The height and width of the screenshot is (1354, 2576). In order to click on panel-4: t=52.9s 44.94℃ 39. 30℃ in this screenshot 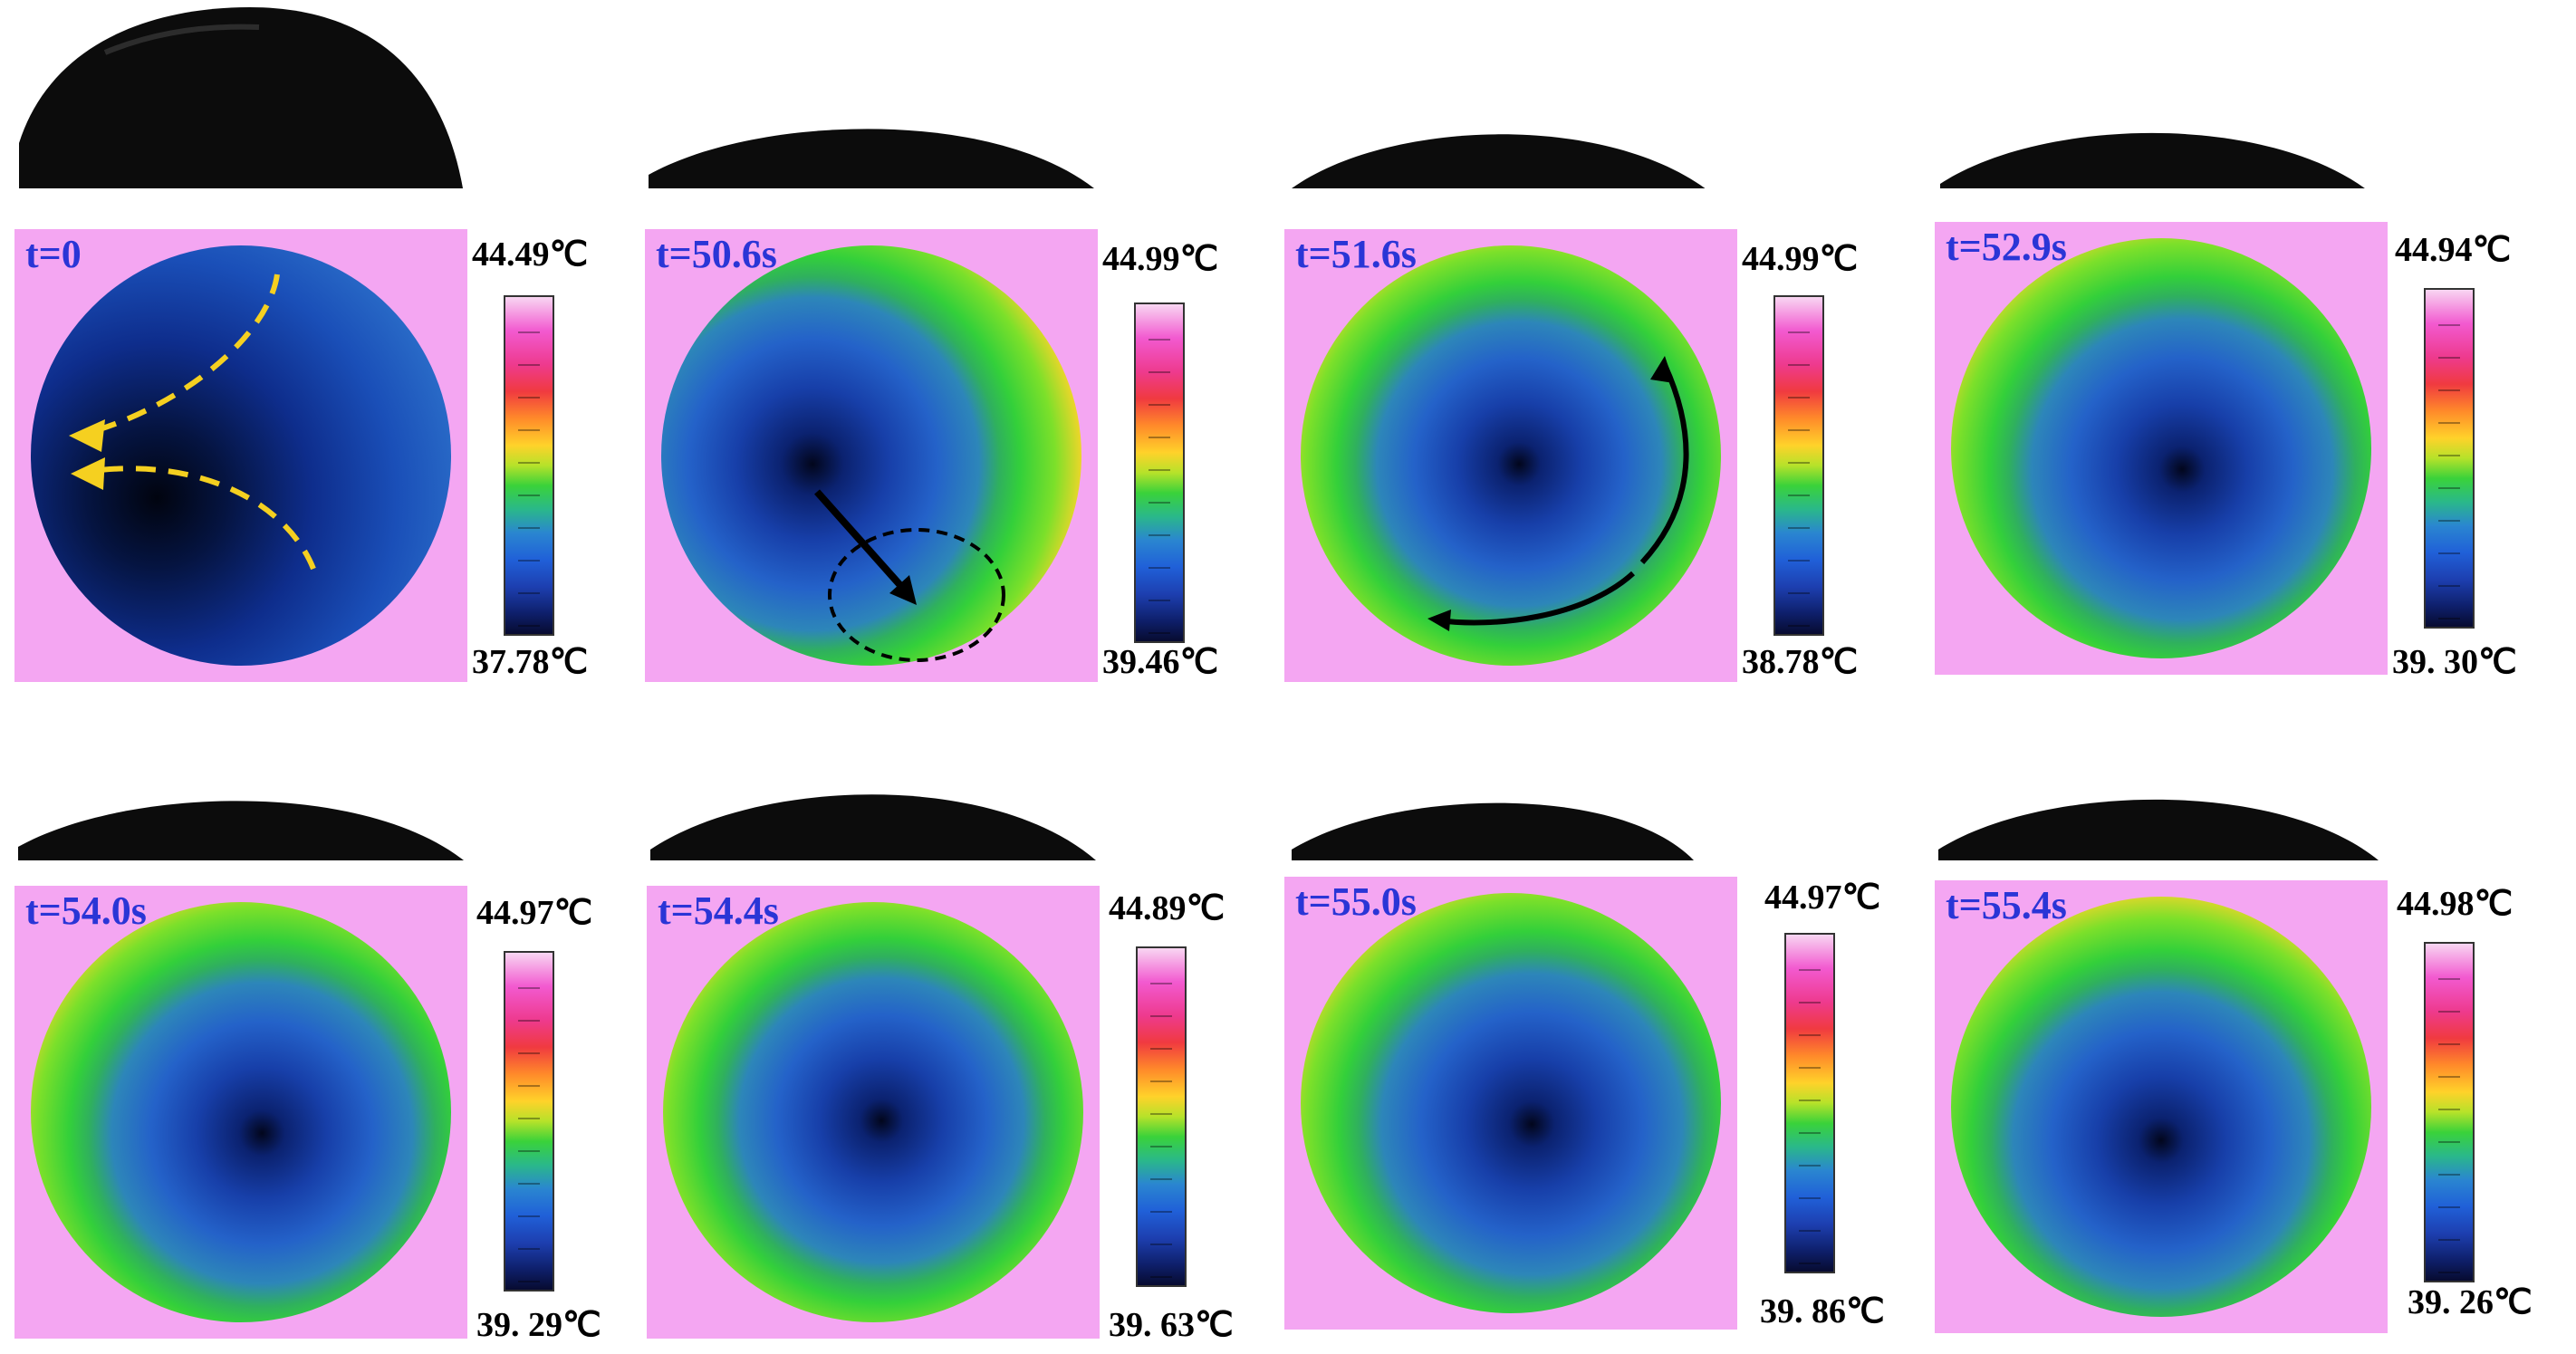, I will do `click(2252, 344)`.